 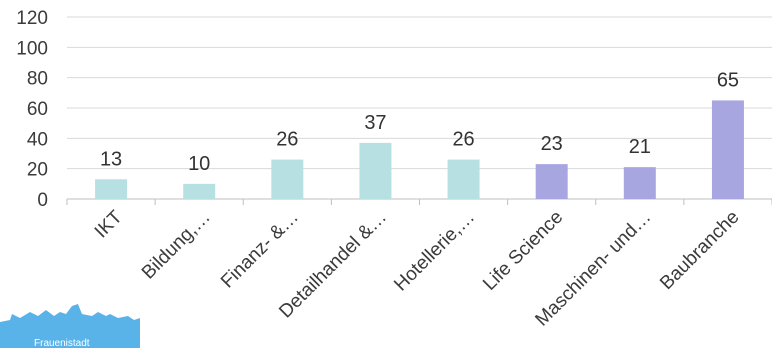 I want to click on y-axis-ticks: 0 20 40 60 80 100 120, so click(x=32, y=109).